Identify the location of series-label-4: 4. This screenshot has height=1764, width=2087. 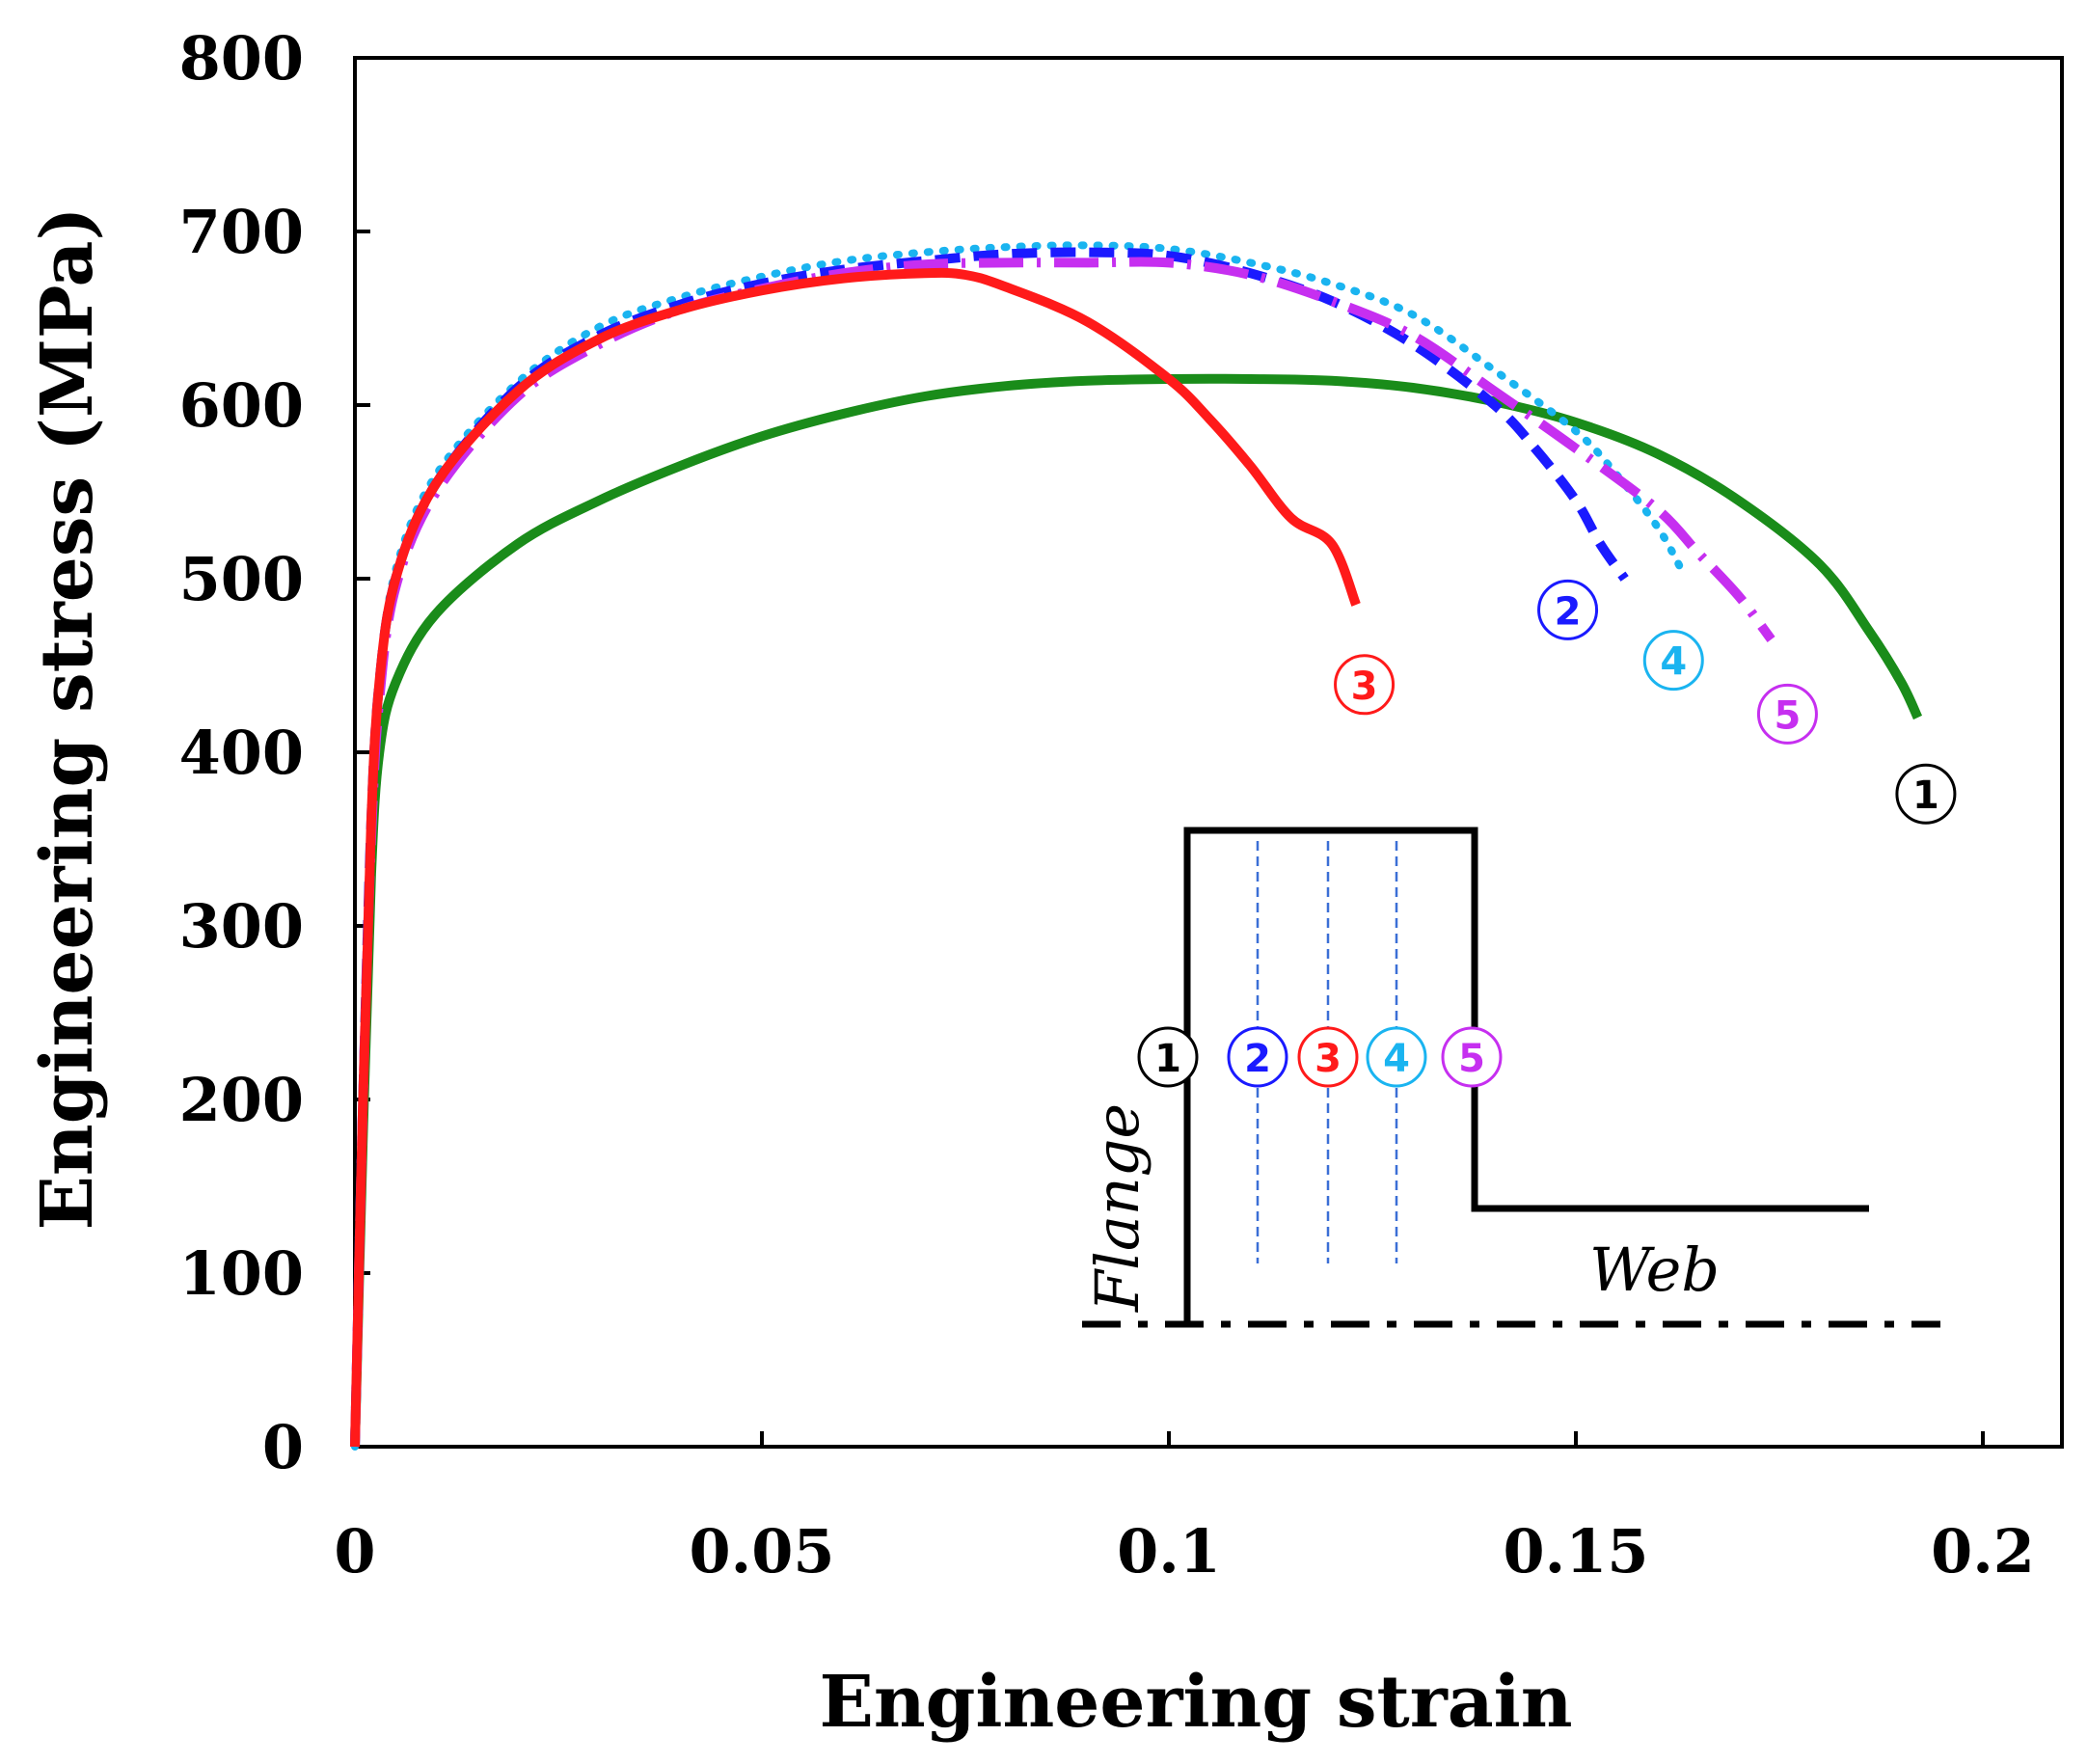
(1673, 663).